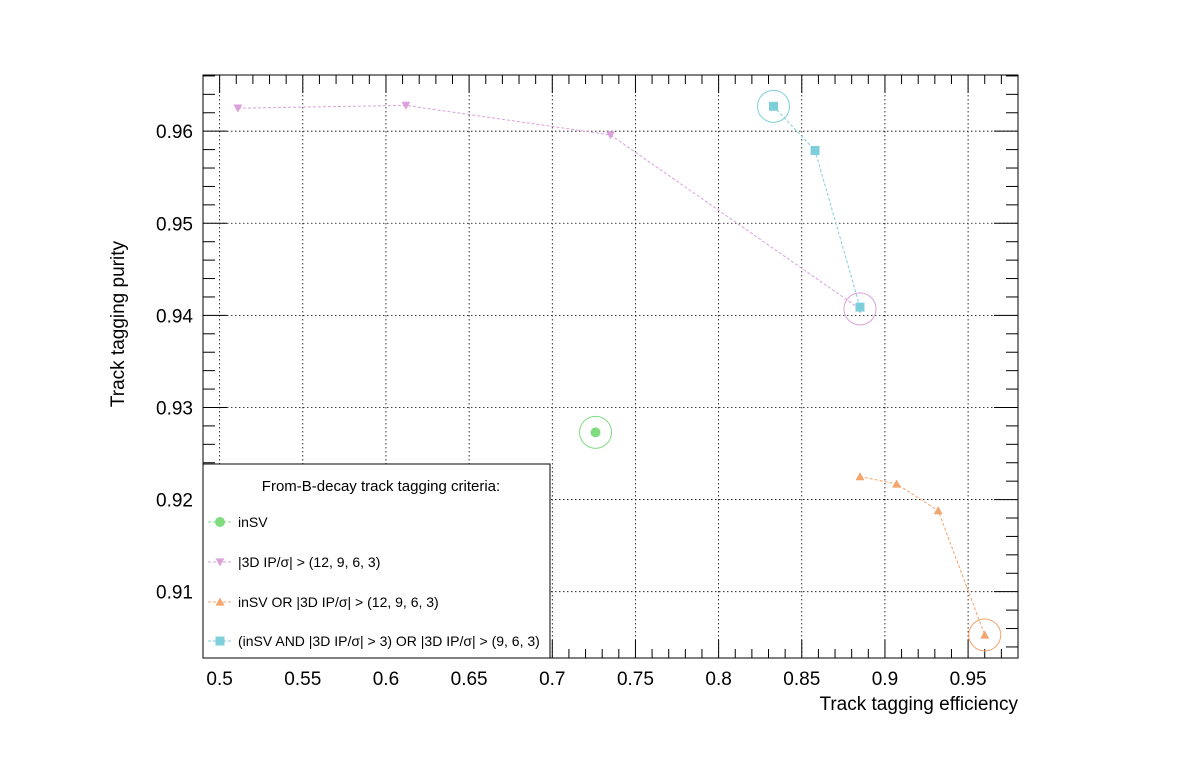 The image size is (1198, 776). What do you see at coordinates (309, 562) in the screenshot?
I see `legend-label: |3D IP/σ| > (12, 9, 6, 3)` at bounding box center [309, 562].